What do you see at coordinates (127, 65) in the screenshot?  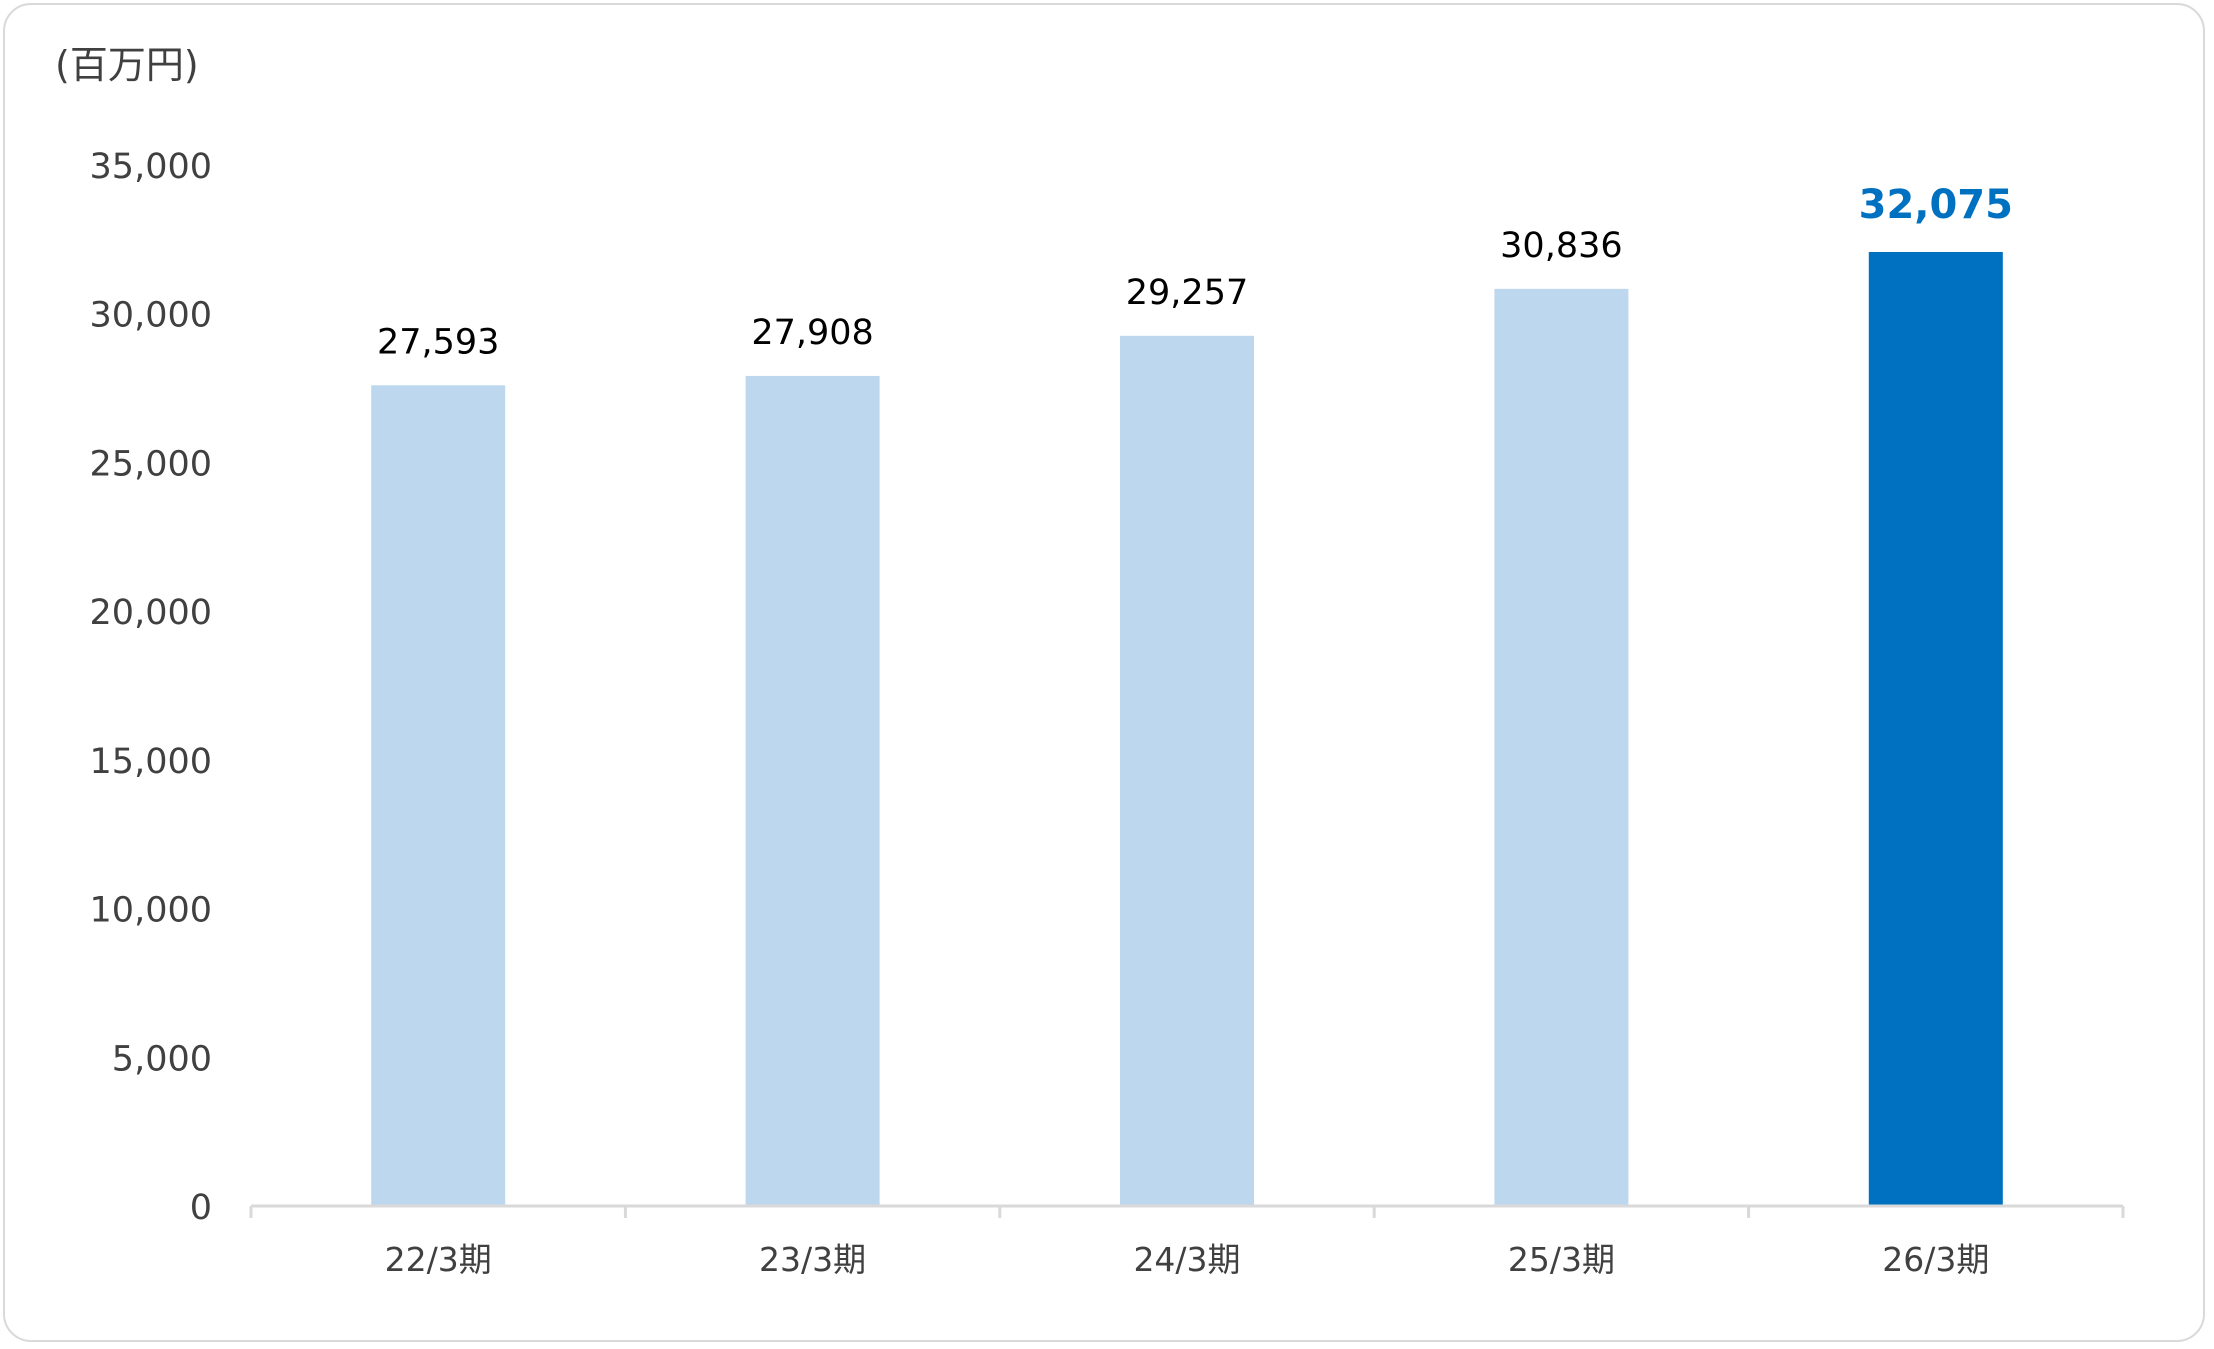 I see `unit-label: (百万円)` at bounding box center [127, 65].